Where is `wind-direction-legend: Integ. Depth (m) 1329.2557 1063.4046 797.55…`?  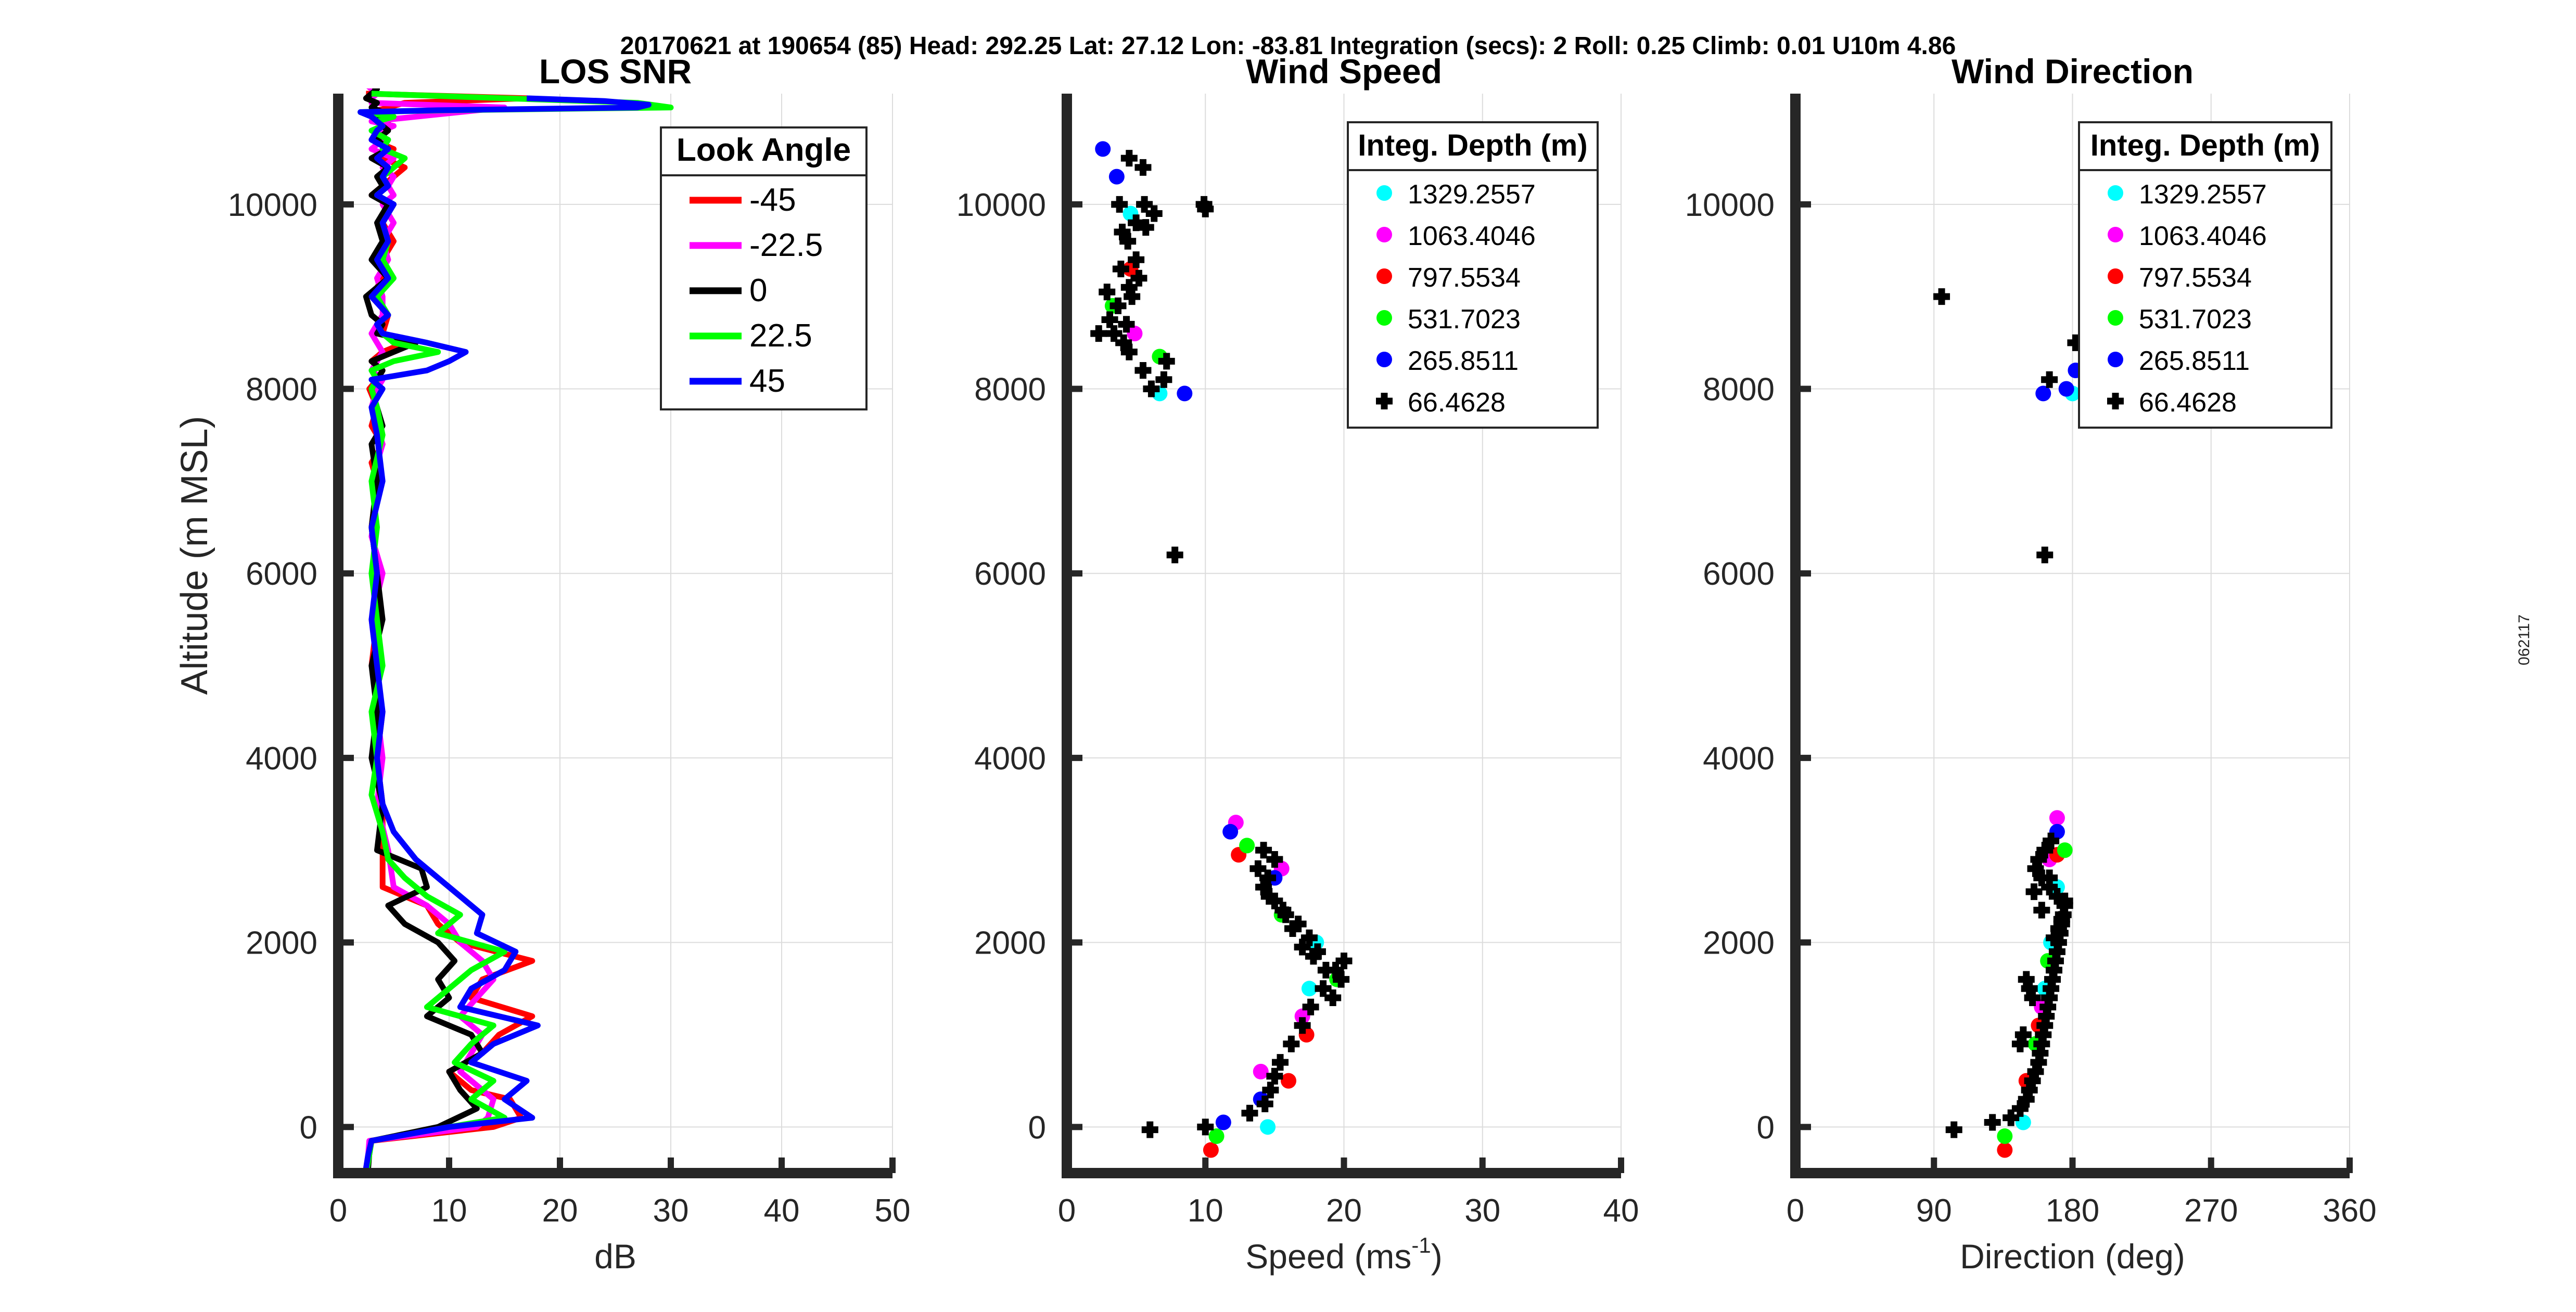 wind-direction-legend: Integ. Depth (m) 1329.2557 1063.4046 797.55… is located at coordinates (2205, 275).